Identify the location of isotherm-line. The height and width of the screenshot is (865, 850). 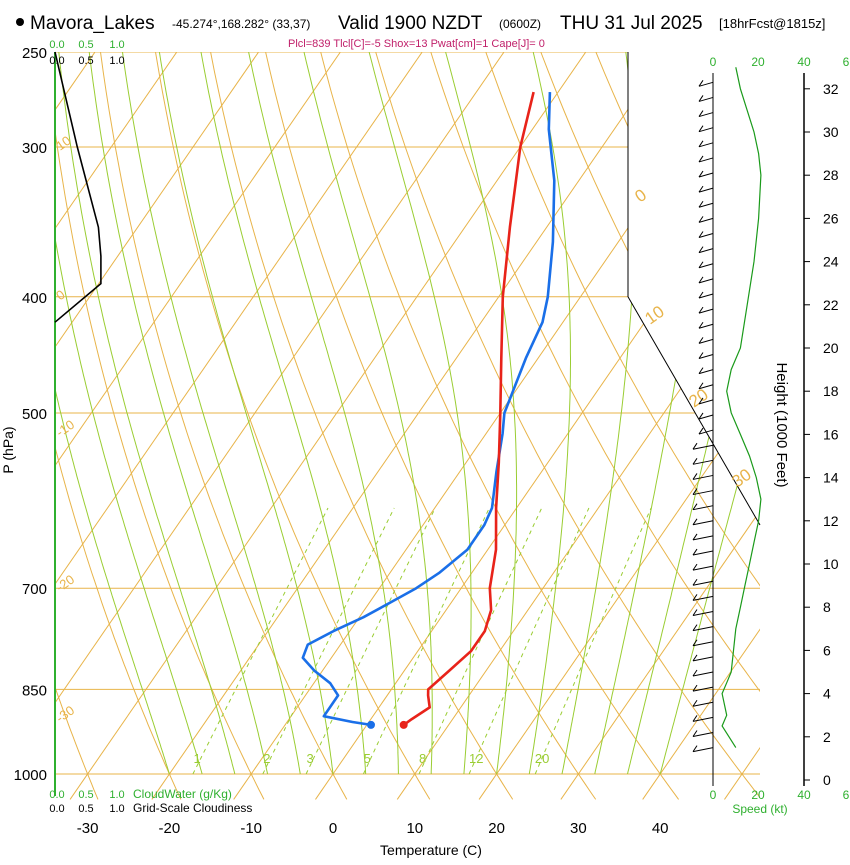
(701, 426).